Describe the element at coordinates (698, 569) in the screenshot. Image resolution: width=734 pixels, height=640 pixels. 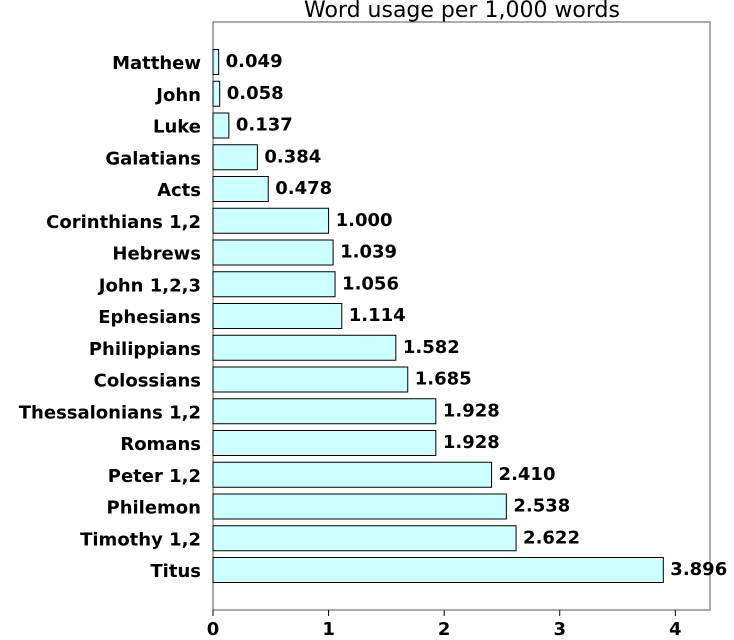
I see `value-label: 3.896` at that location.